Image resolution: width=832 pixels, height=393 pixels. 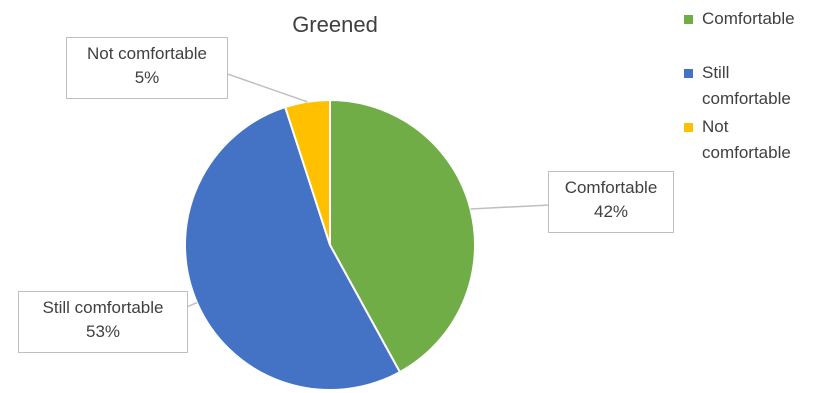 I want to click on leader-line-comfortable, so click(x=509, y=207).